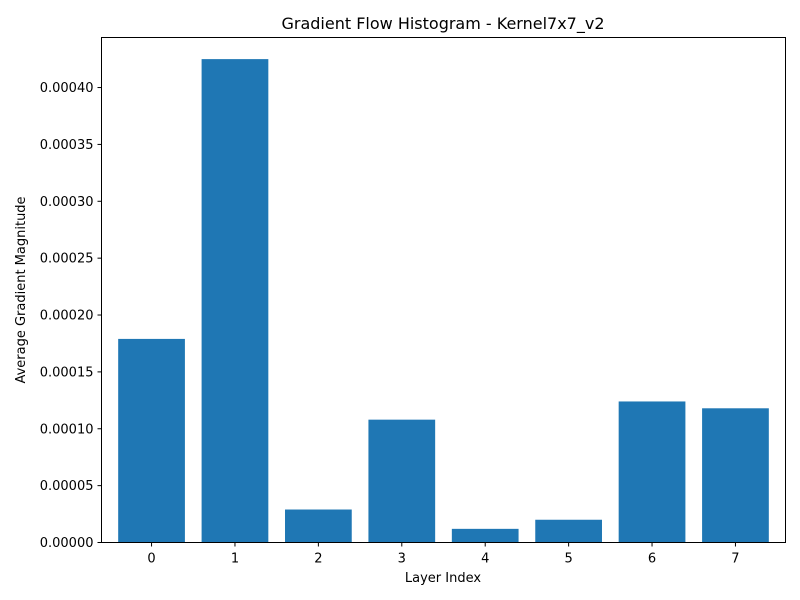 The height and width of the screenshot is (600, 800). Describe the element at coordinates (735, 559) in the screenshot. I see `x-tick-label-7: 7` at that location.